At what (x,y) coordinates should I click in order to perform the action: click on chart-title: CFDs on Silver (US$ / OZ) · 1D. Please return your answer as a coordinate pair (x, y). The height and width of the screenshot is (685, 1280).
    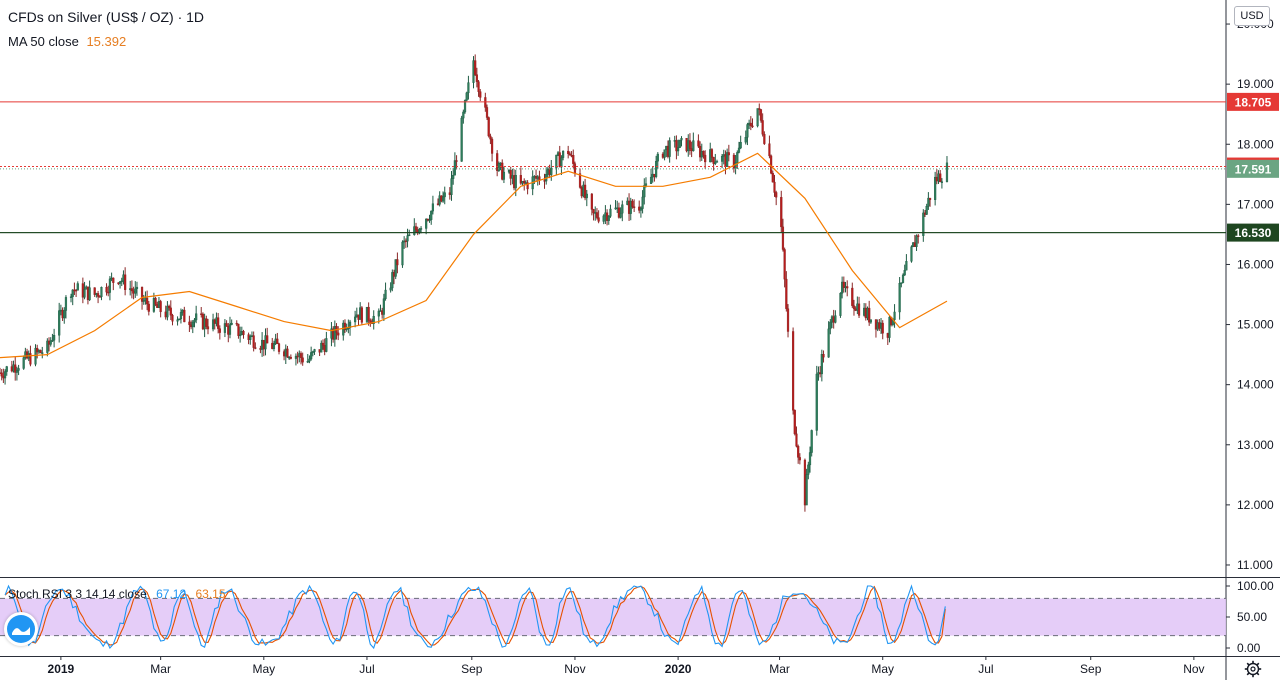
    Looking at the image, I should click on (106, 17).